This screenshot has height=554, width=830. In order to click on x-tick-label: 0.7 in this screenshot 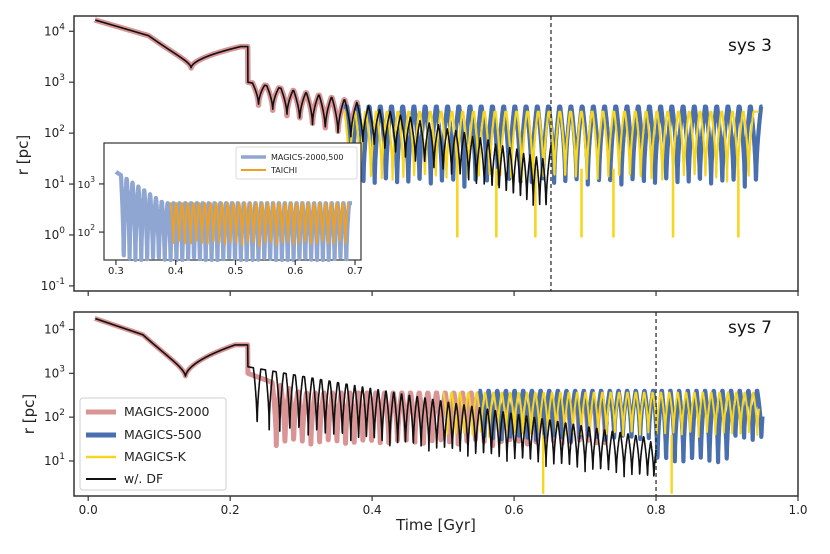, I will do `click(355, 271)`.